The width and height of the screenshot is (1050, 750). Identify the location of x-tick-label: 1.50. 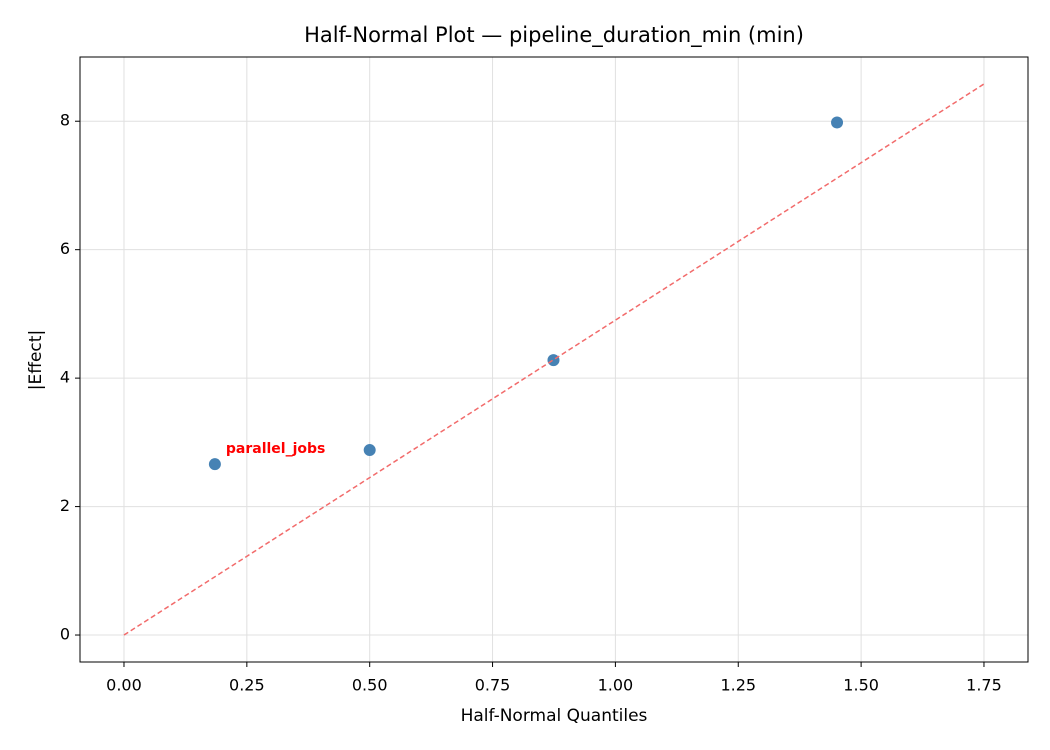
(861, 685).